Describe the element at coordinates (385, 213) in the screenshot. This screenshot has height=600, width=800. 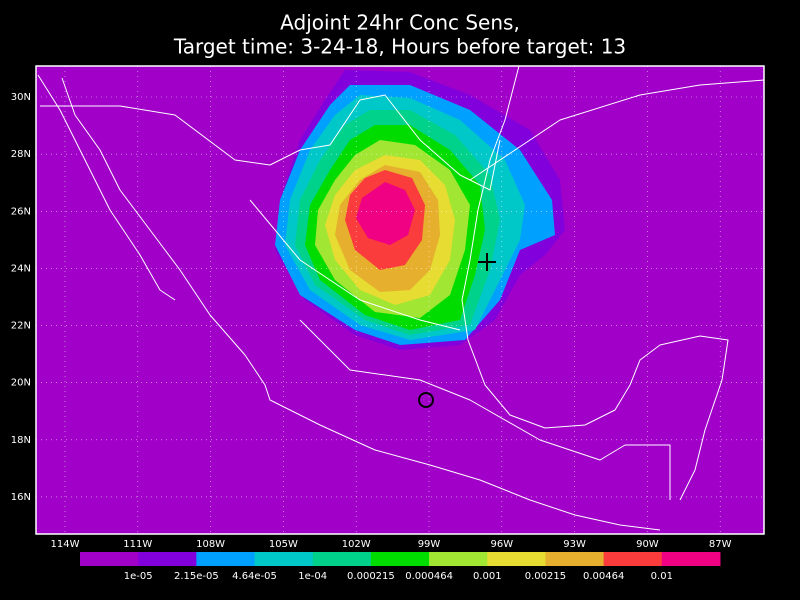
I see `contour` at that location.